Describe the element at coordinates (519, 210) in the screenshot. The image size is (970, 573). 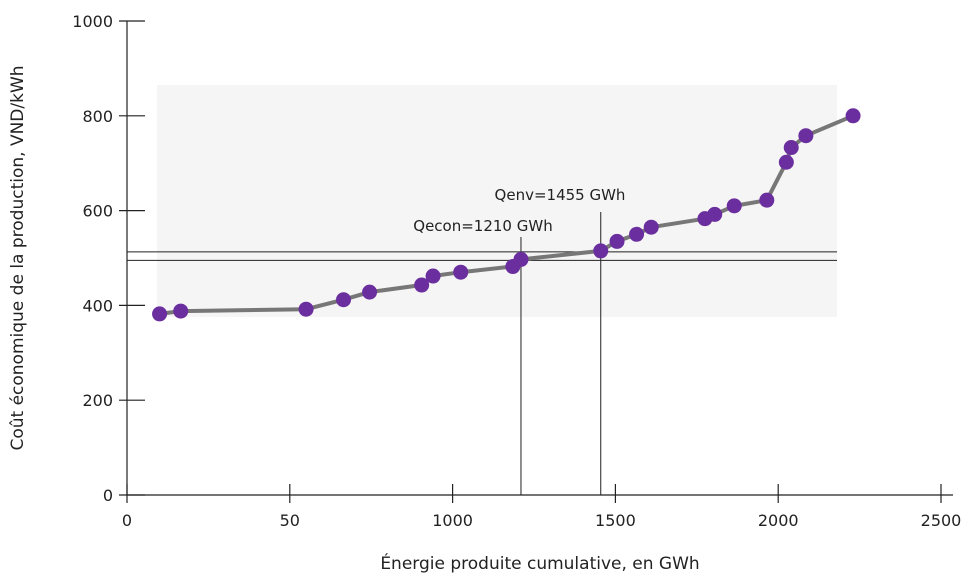
I see `annotations: Qenv=1455 GWh Qecon=1210 GWh` at that location.